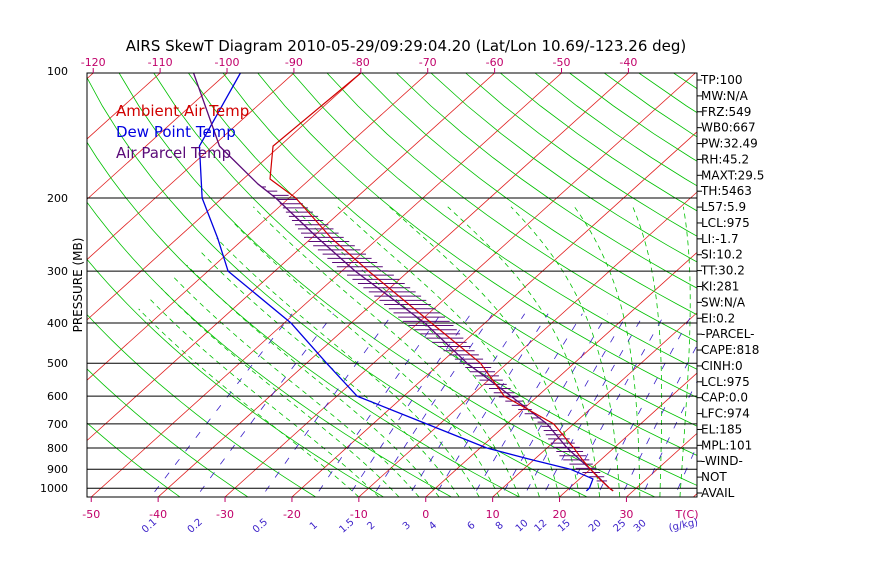 Image resolution: width=870 pixels, height=565 pixels. What do you see at coordinates (57, 469) in the screenshot?
I see `pressure-tick-label: 900` at bounding box center [57, 469].